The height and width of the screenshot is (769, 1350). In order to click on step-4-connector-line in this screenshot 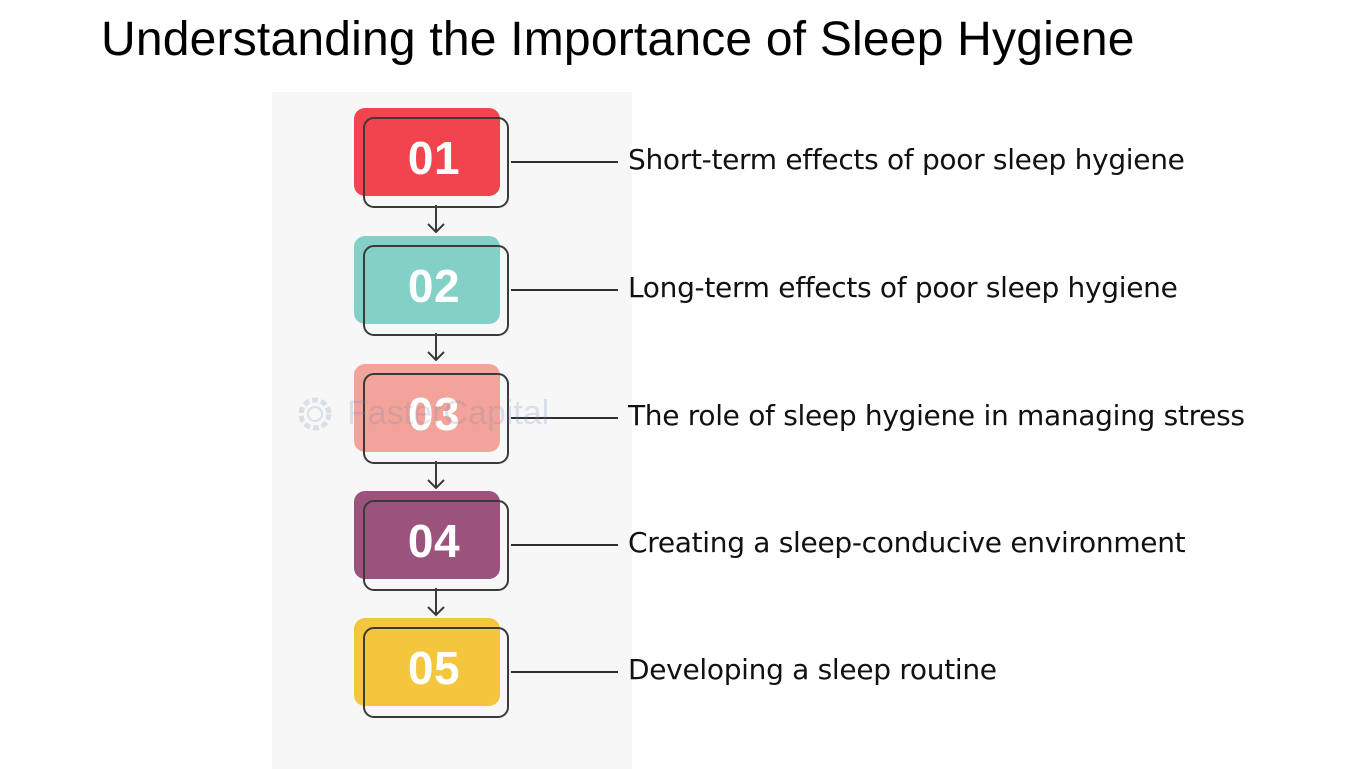, I will do `click(564, 545)`.